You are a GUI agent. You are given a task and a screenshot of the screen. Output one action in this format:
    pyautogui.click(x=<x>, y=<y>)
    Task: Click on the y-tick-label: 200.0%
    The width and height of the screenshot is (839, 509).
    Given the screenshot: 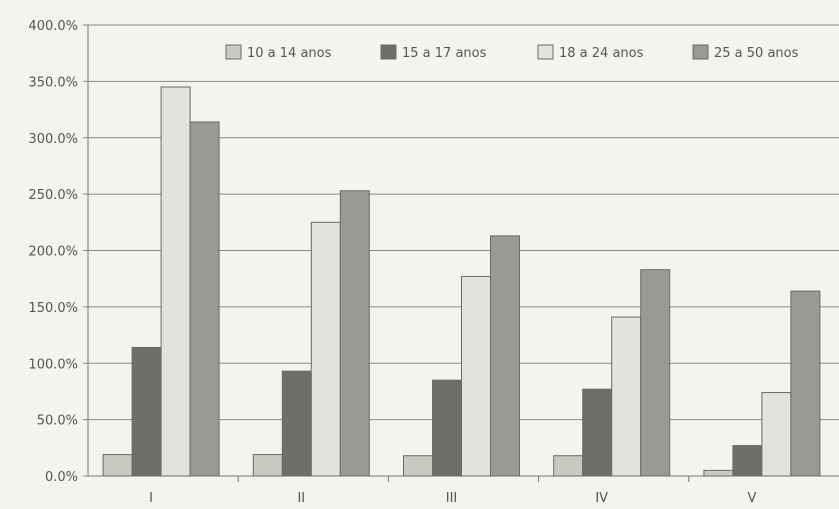 What is the action you would take?
    pyautogui.click(x=53, y=252)
    